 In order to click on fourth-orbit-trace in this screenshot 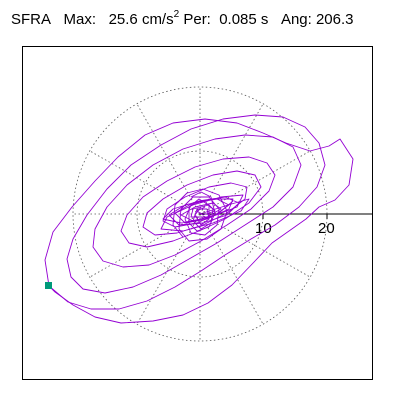, I will do `click(202, 203)`.